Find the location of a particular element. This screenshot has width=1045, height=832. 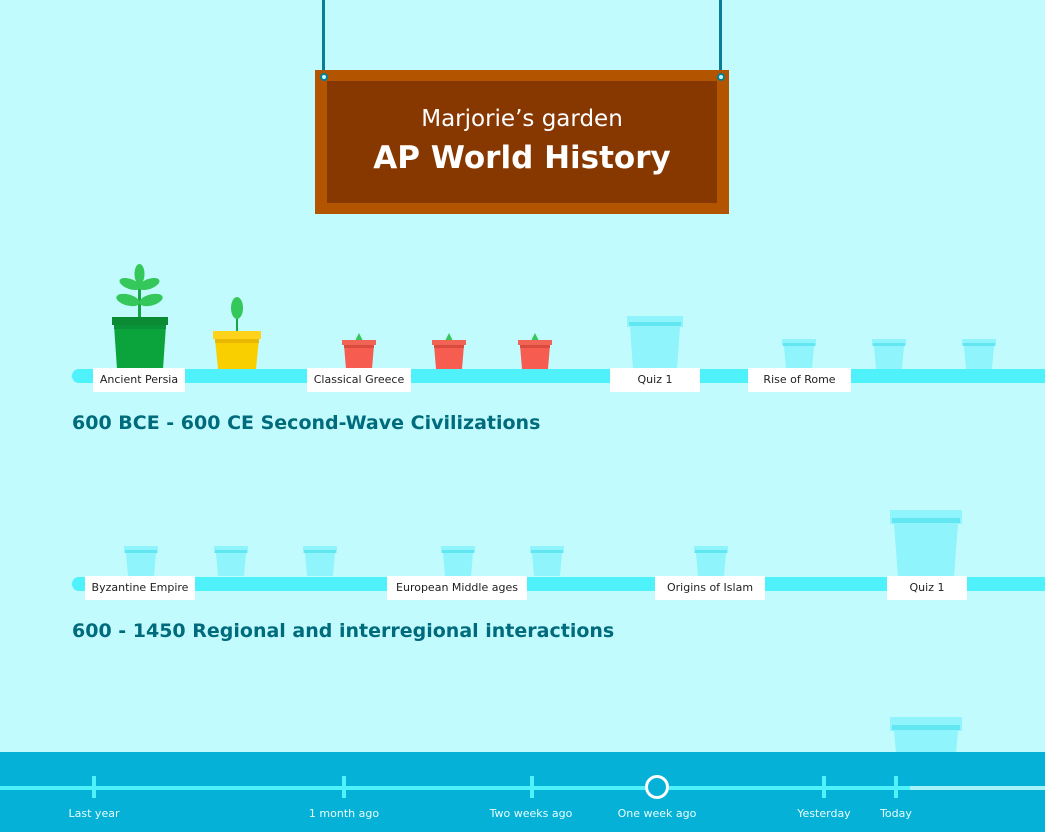

garden-sign: Marjorie’s garden AP World History is located at coordinates (522, 142).